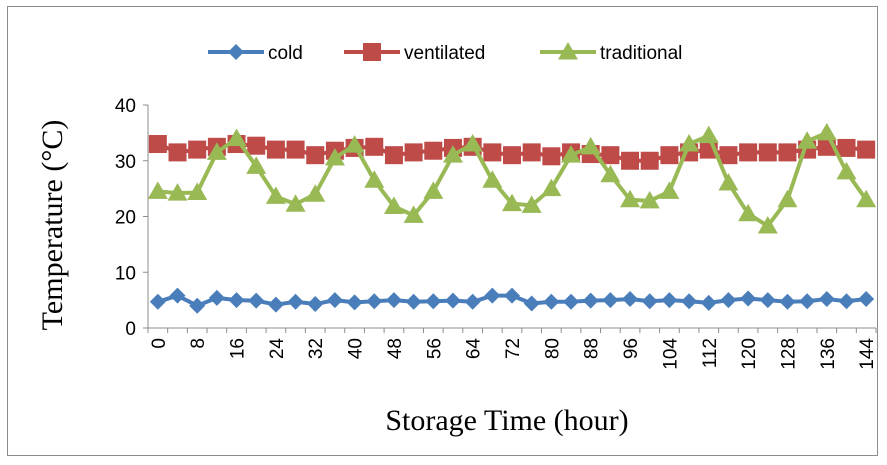 The width and height of the screenshot is (887, 465). I want to click on y-tick-label: 40, so click(125, 106).